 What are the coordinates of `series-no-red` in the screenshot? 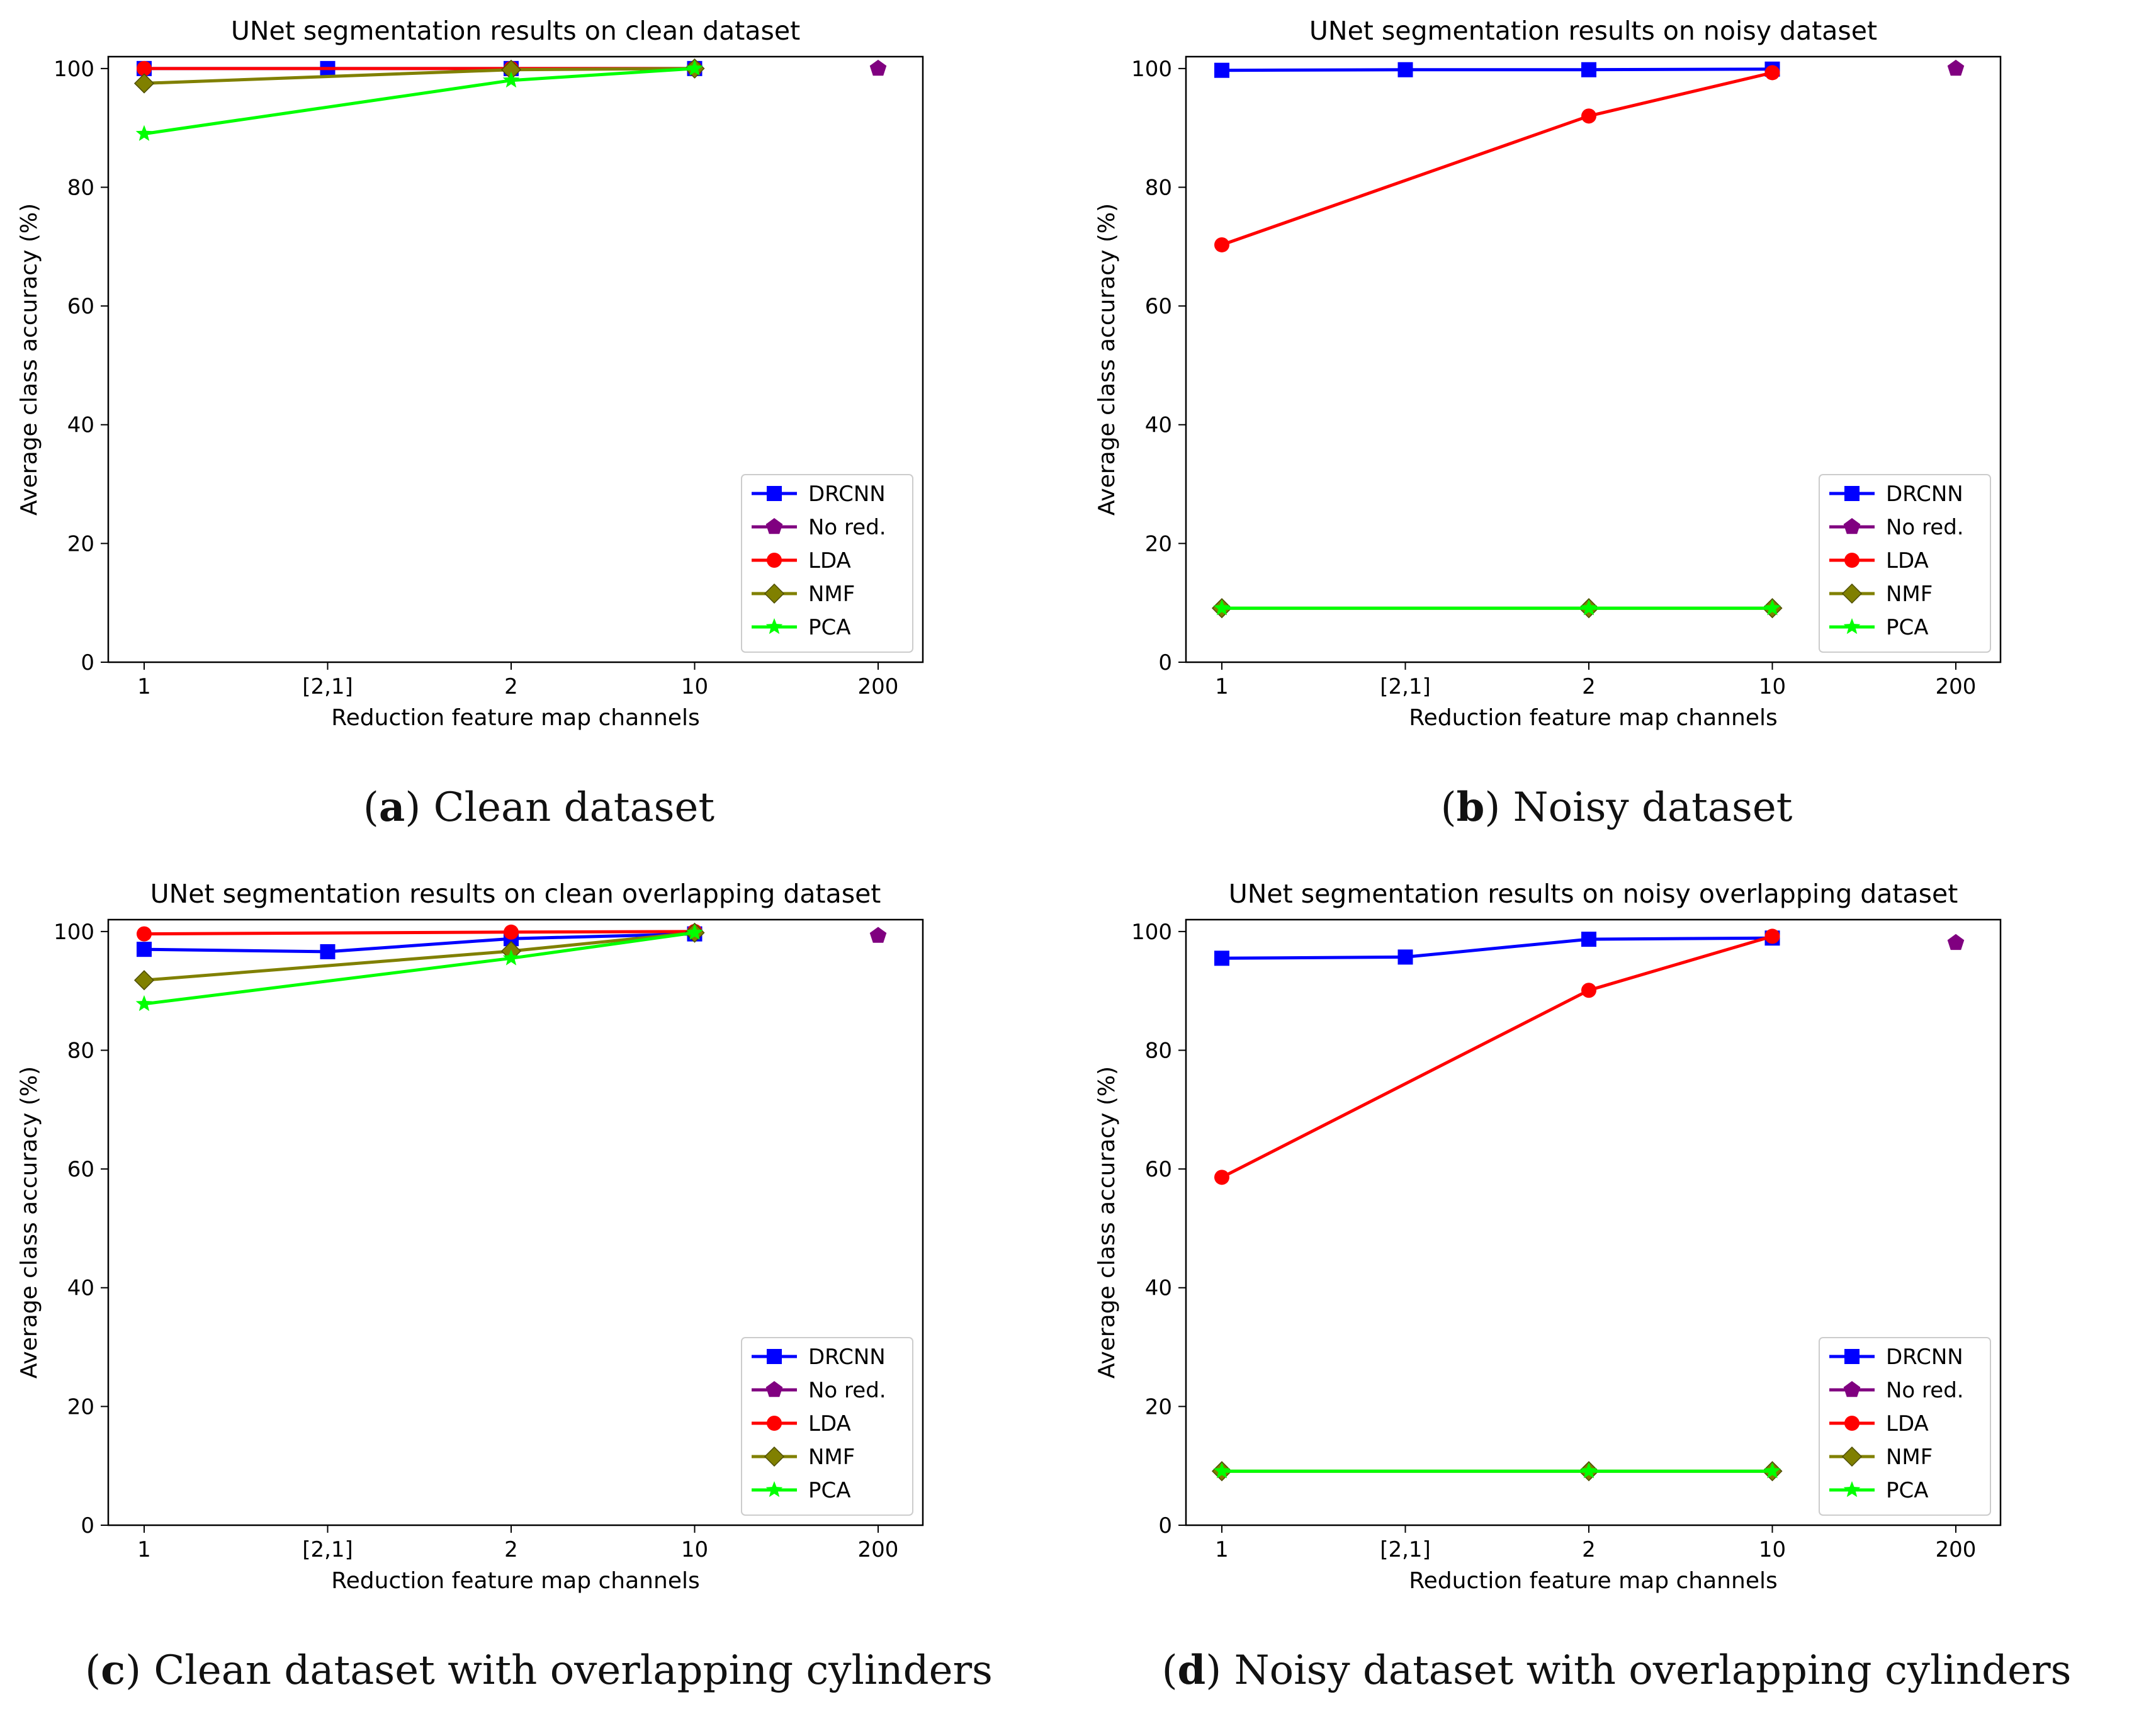 It's located at (1956, 942).